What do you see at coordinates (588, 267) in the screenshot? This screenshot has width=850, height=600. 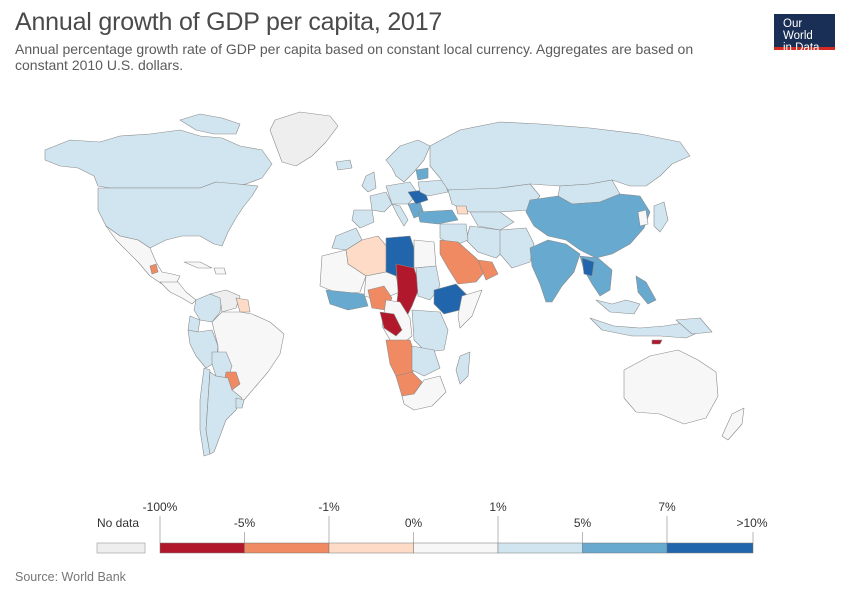 I see `region-myanmar` at bounding box center [588, 267].